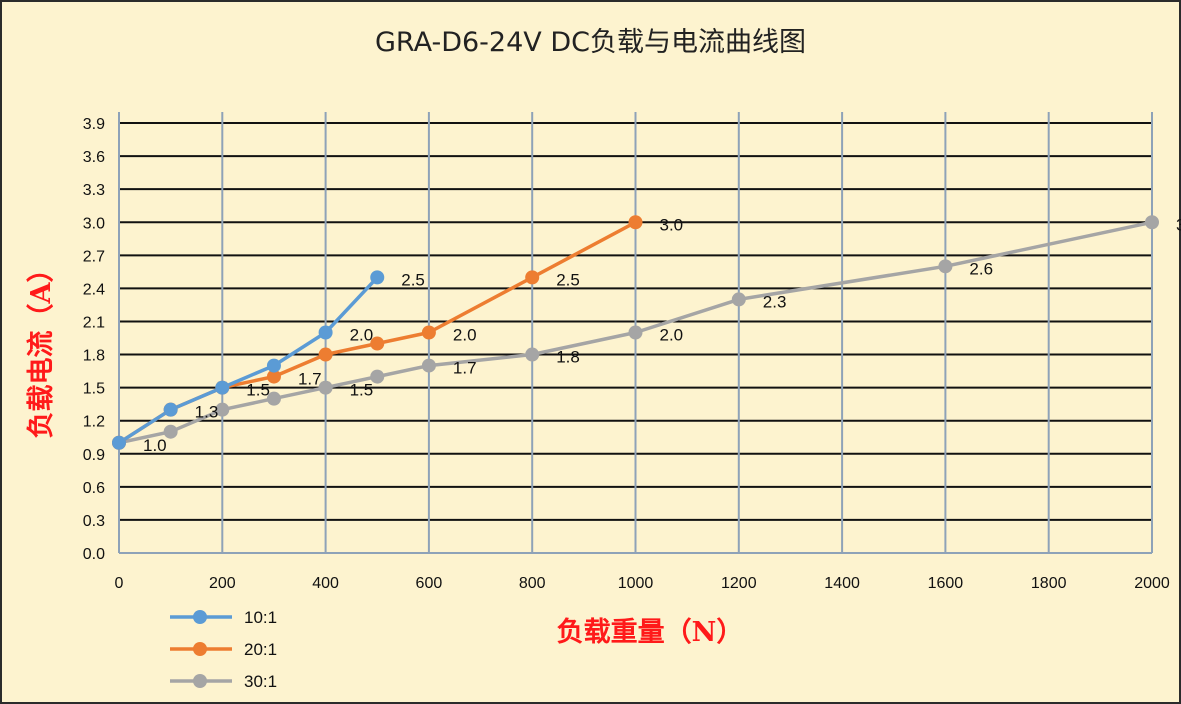  I want to click on y-tick-label: 2.4, so click(94, 289).